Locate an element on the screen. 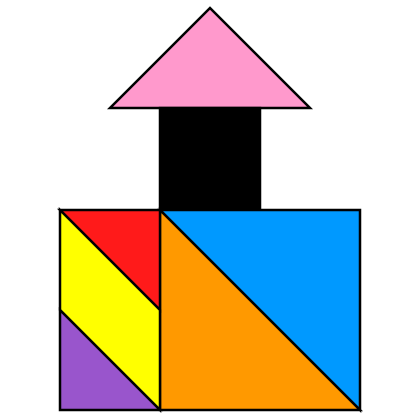 This screenshot has height=420, width=420. purple-triangle is located at coordinates (111, 359).